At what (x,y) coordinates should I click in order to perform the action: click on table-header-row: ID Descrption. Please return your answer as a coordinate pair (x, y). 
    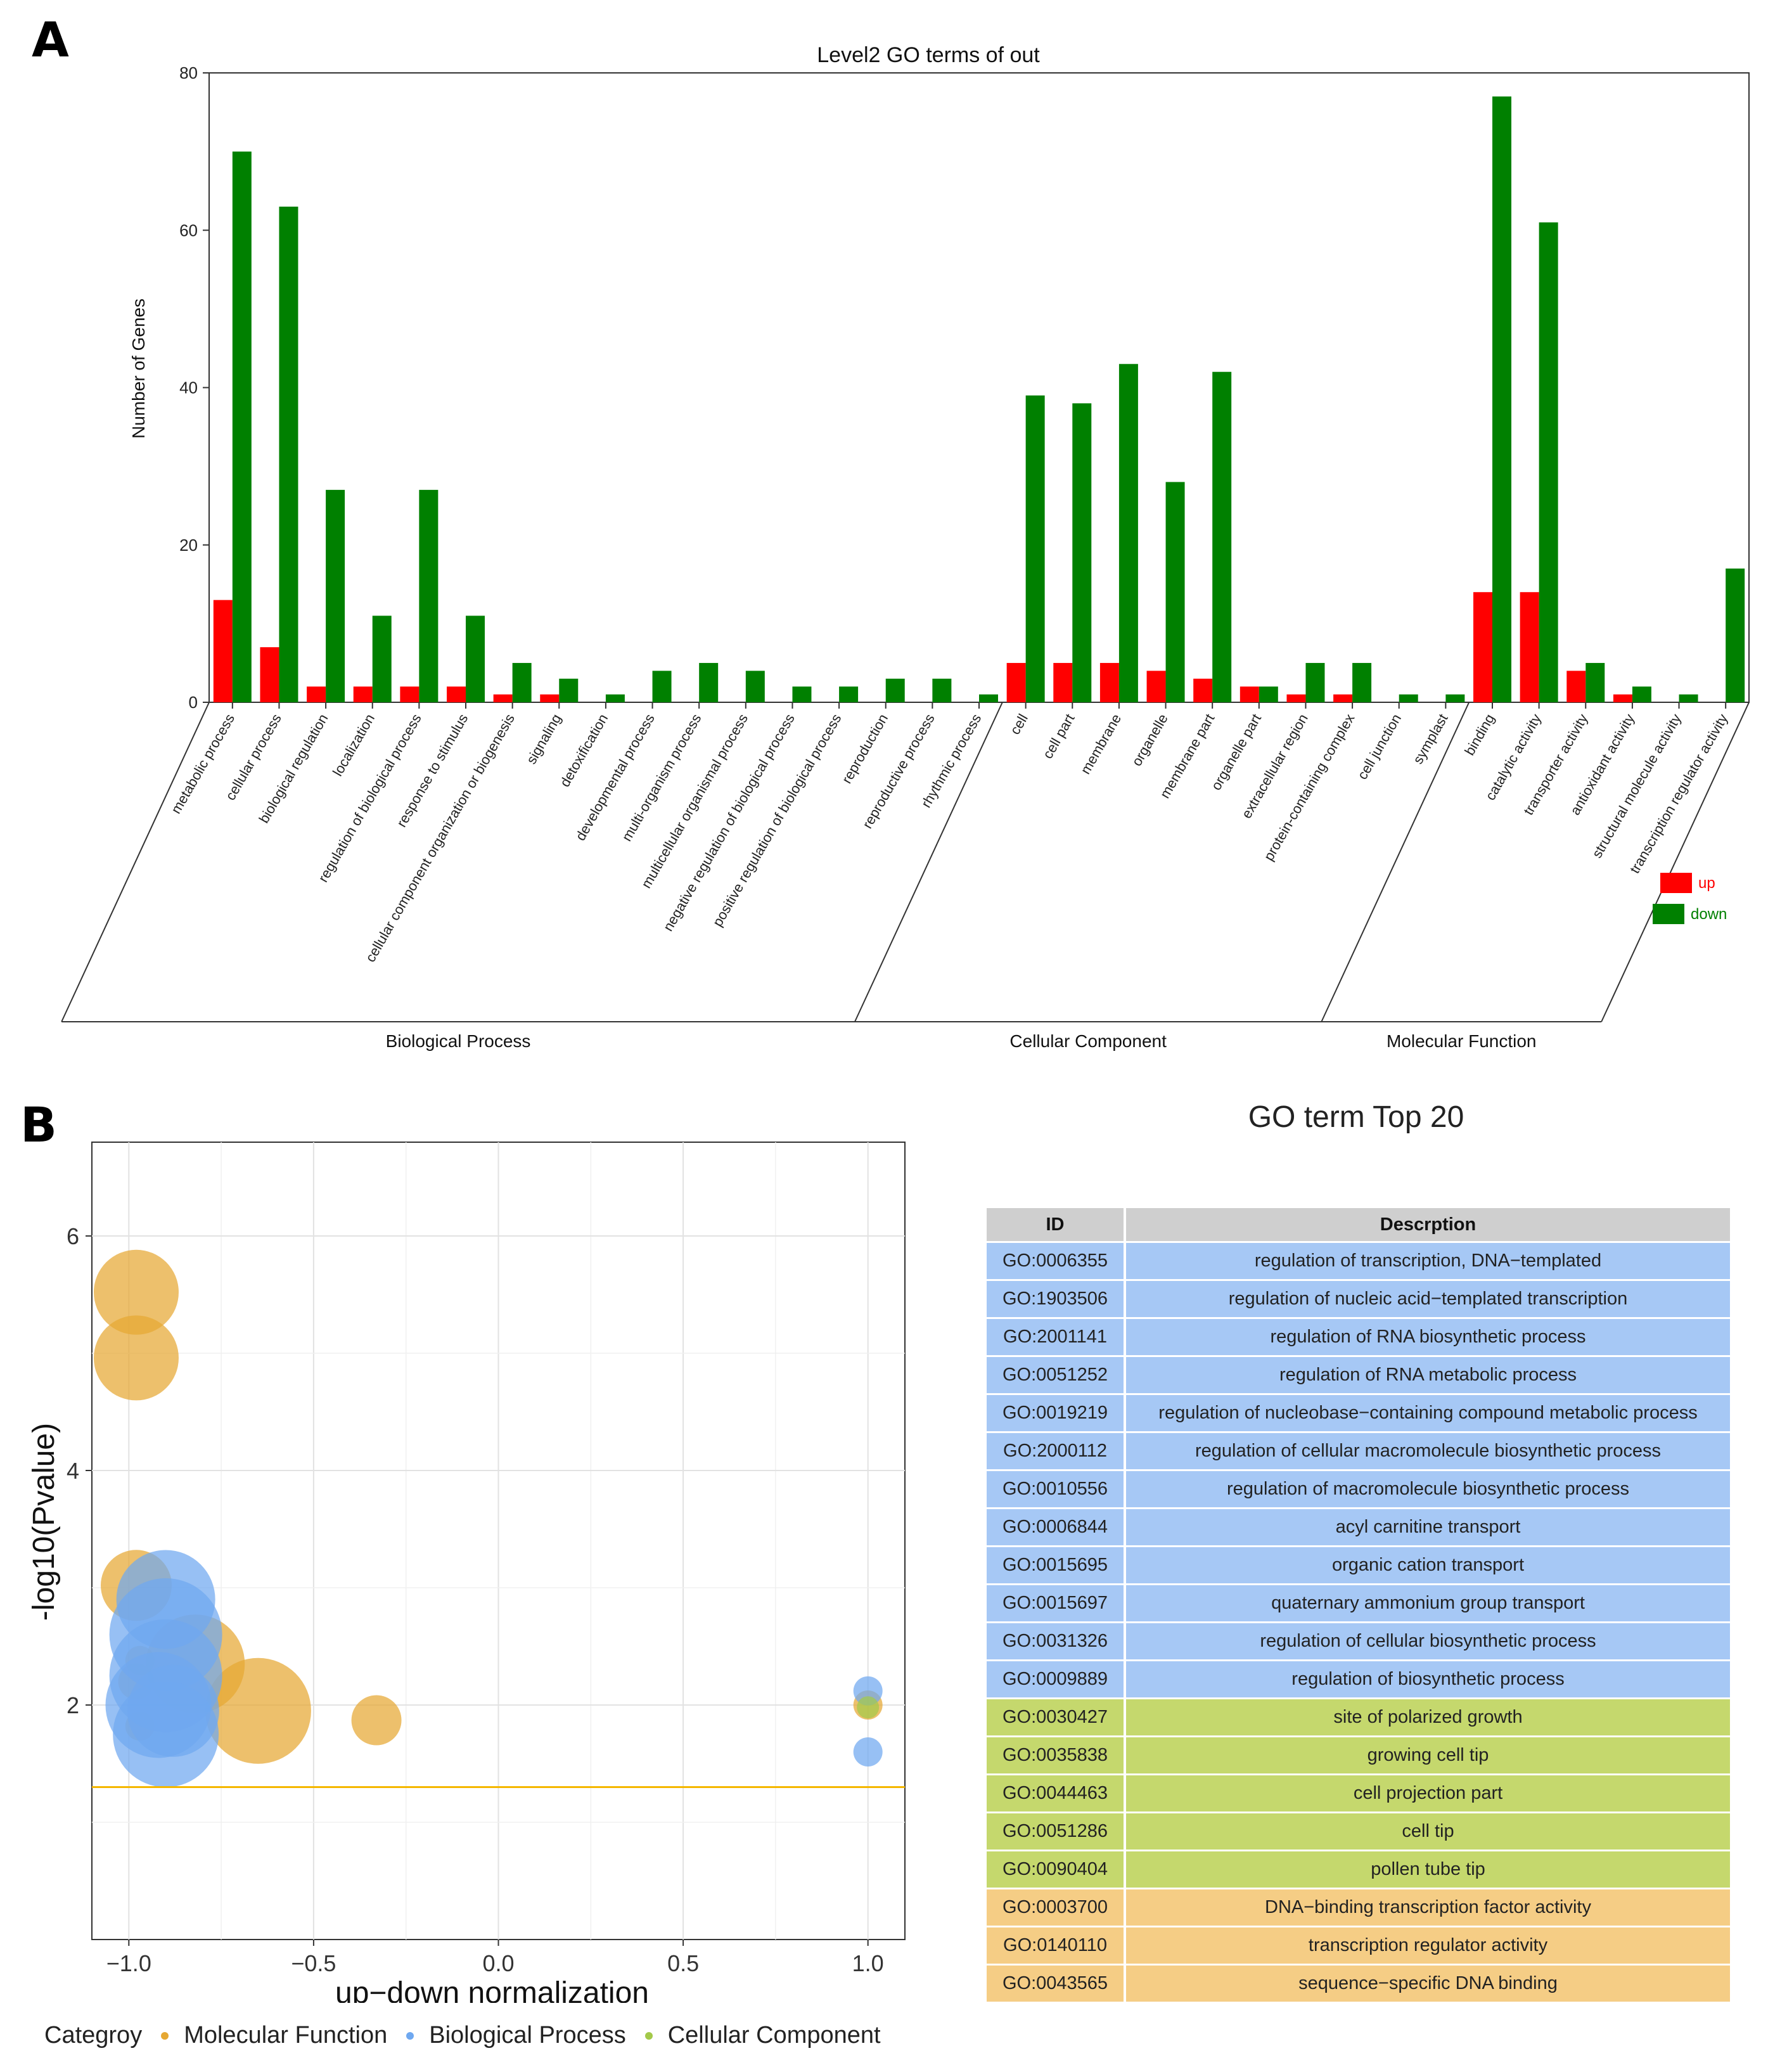
    Looking at the image, I should click on (1359, 1224).